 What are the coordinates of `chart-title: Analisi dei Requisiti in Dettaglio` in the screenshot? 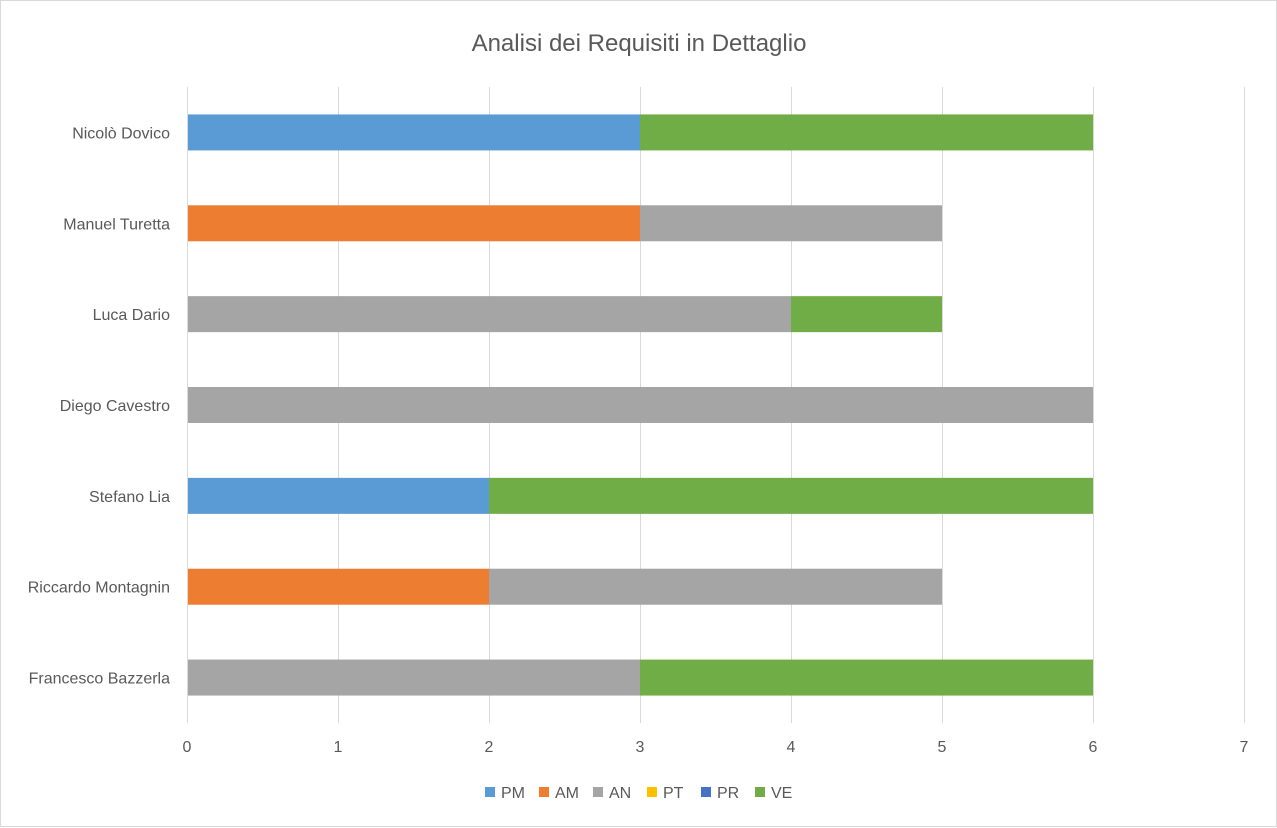 It's located at (639, 43).